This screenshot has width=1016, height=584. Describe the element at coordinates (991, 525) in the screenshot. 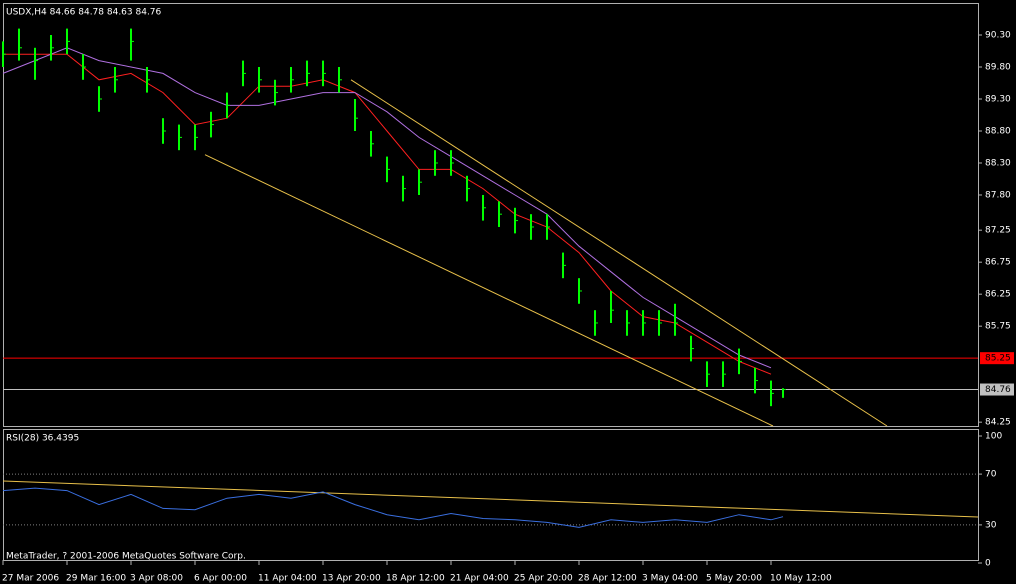

I see `y-tick-label: 30` at that location.